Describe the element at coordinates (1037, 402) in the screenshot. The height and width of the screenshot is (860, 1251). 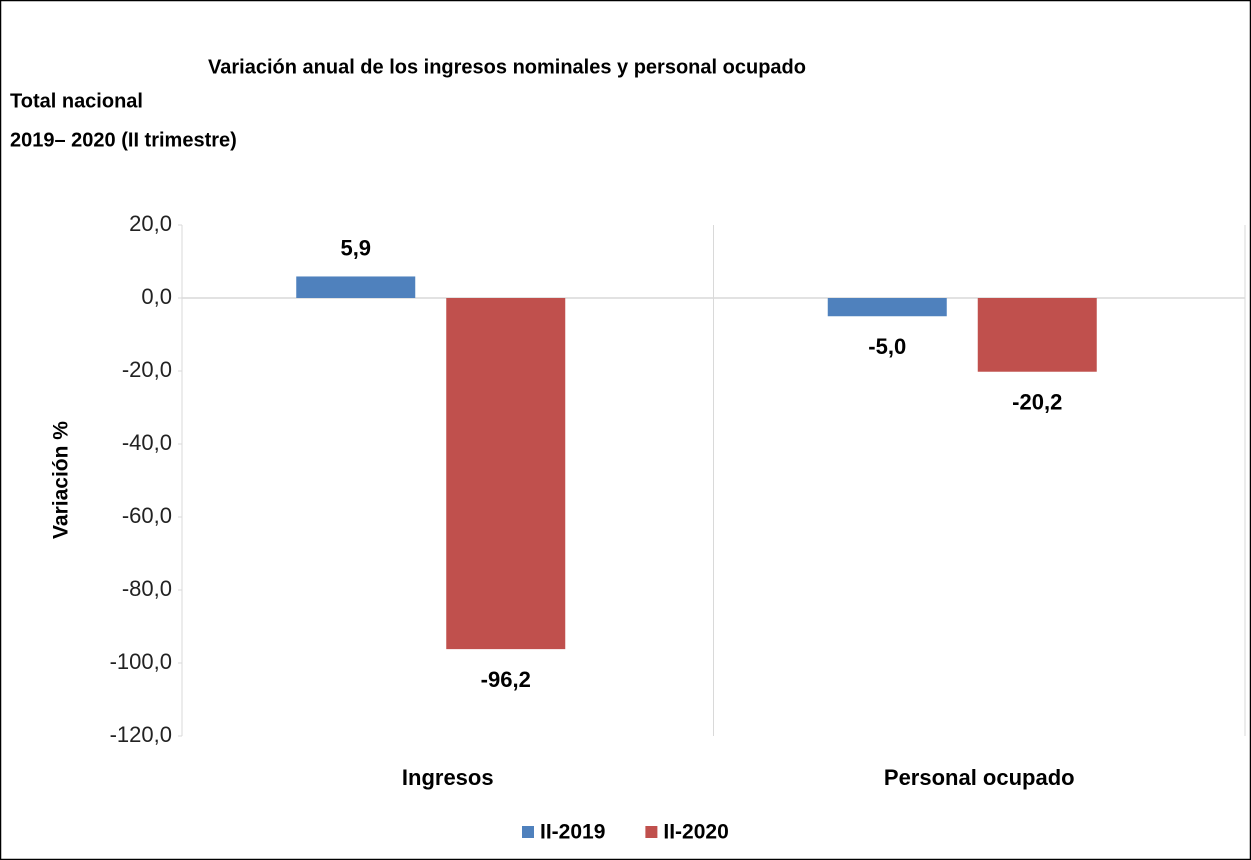
I see `data-label: -20,2` at that location.